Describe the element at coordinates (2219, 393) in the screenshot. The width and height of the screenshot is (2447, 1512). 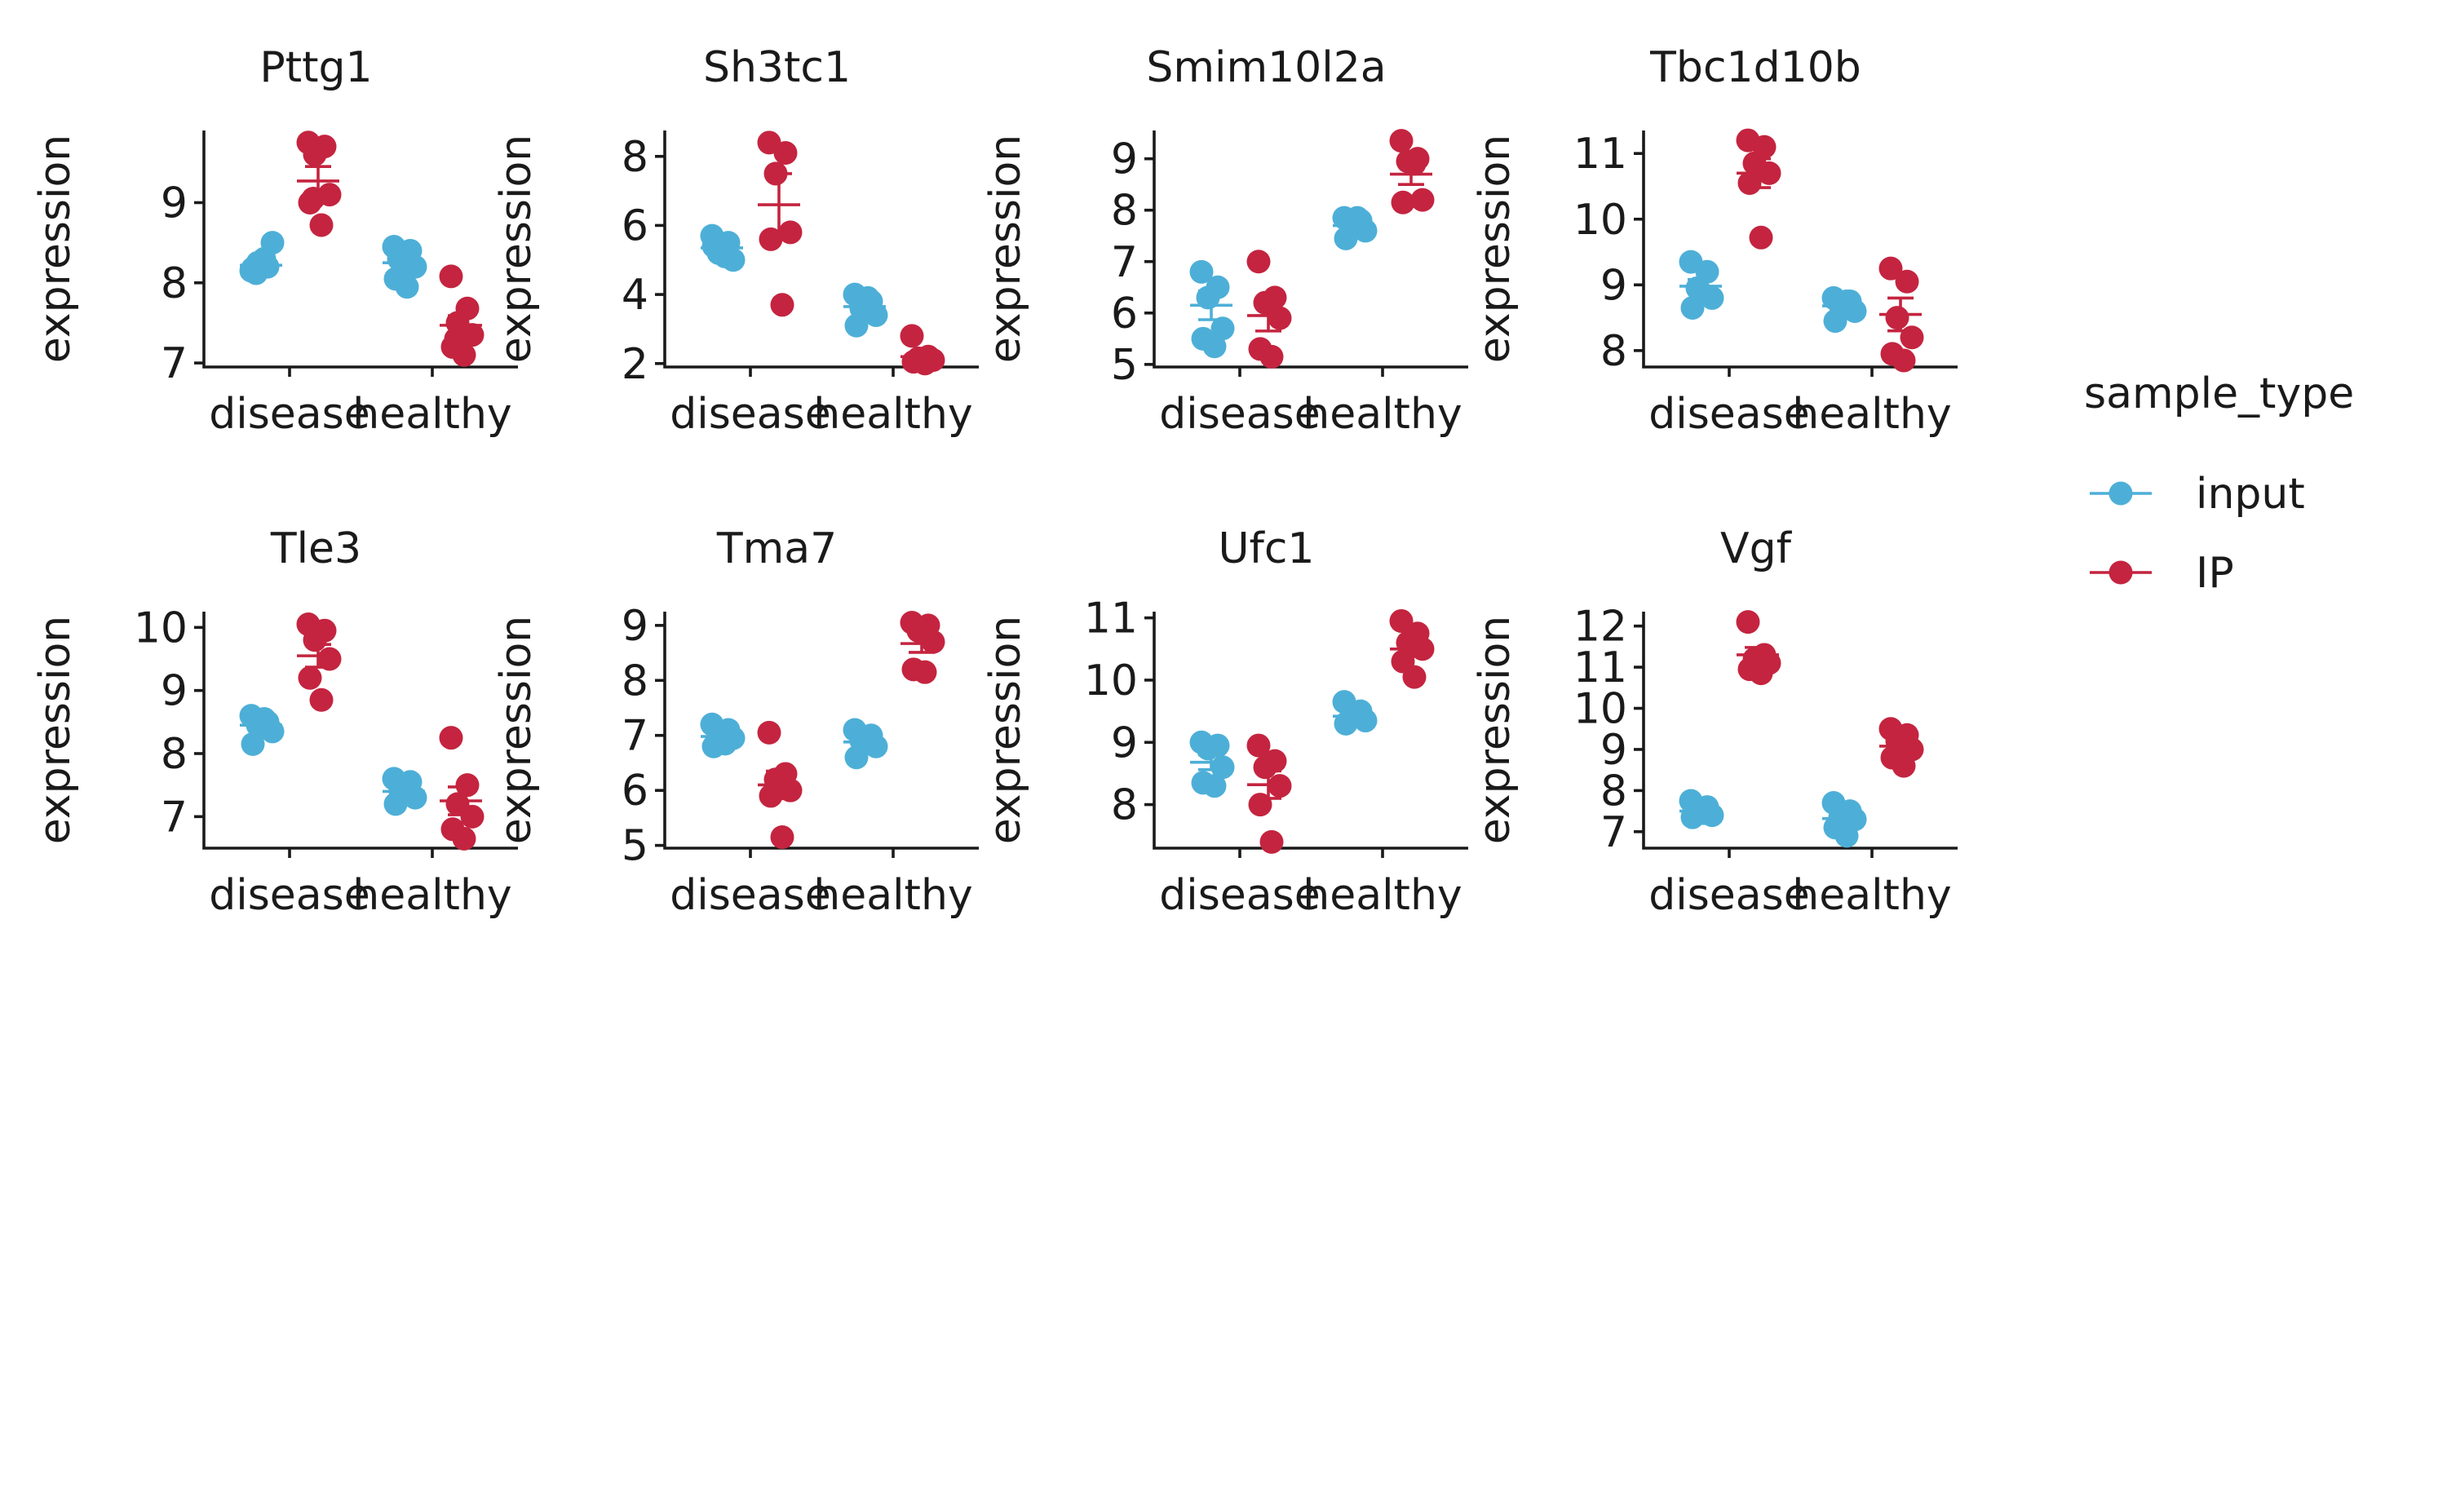
I see `legend-title: sample_type` at that location.